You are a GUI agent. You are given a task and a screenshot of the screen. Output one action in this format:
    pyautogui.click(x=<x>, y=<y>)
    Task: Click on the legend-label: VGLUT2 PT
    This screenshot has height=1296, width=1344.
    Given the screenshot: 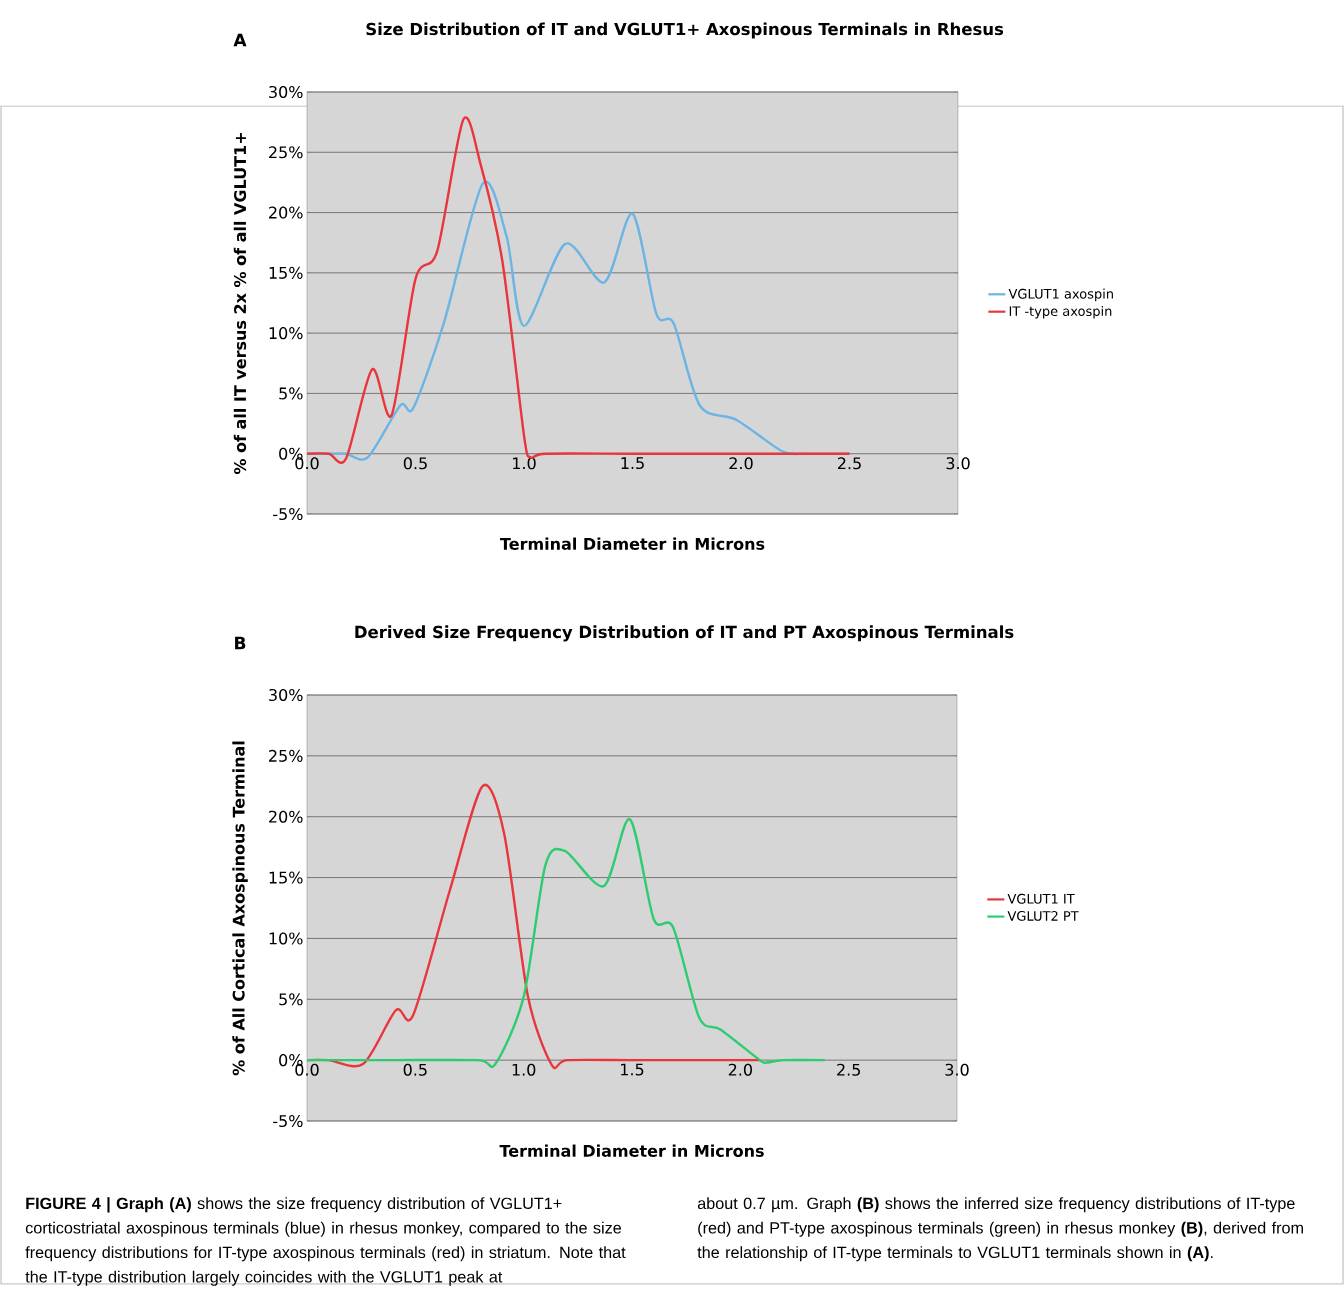 What is the action you would take?
    pyautogui.click(x=1043, y=916)
    